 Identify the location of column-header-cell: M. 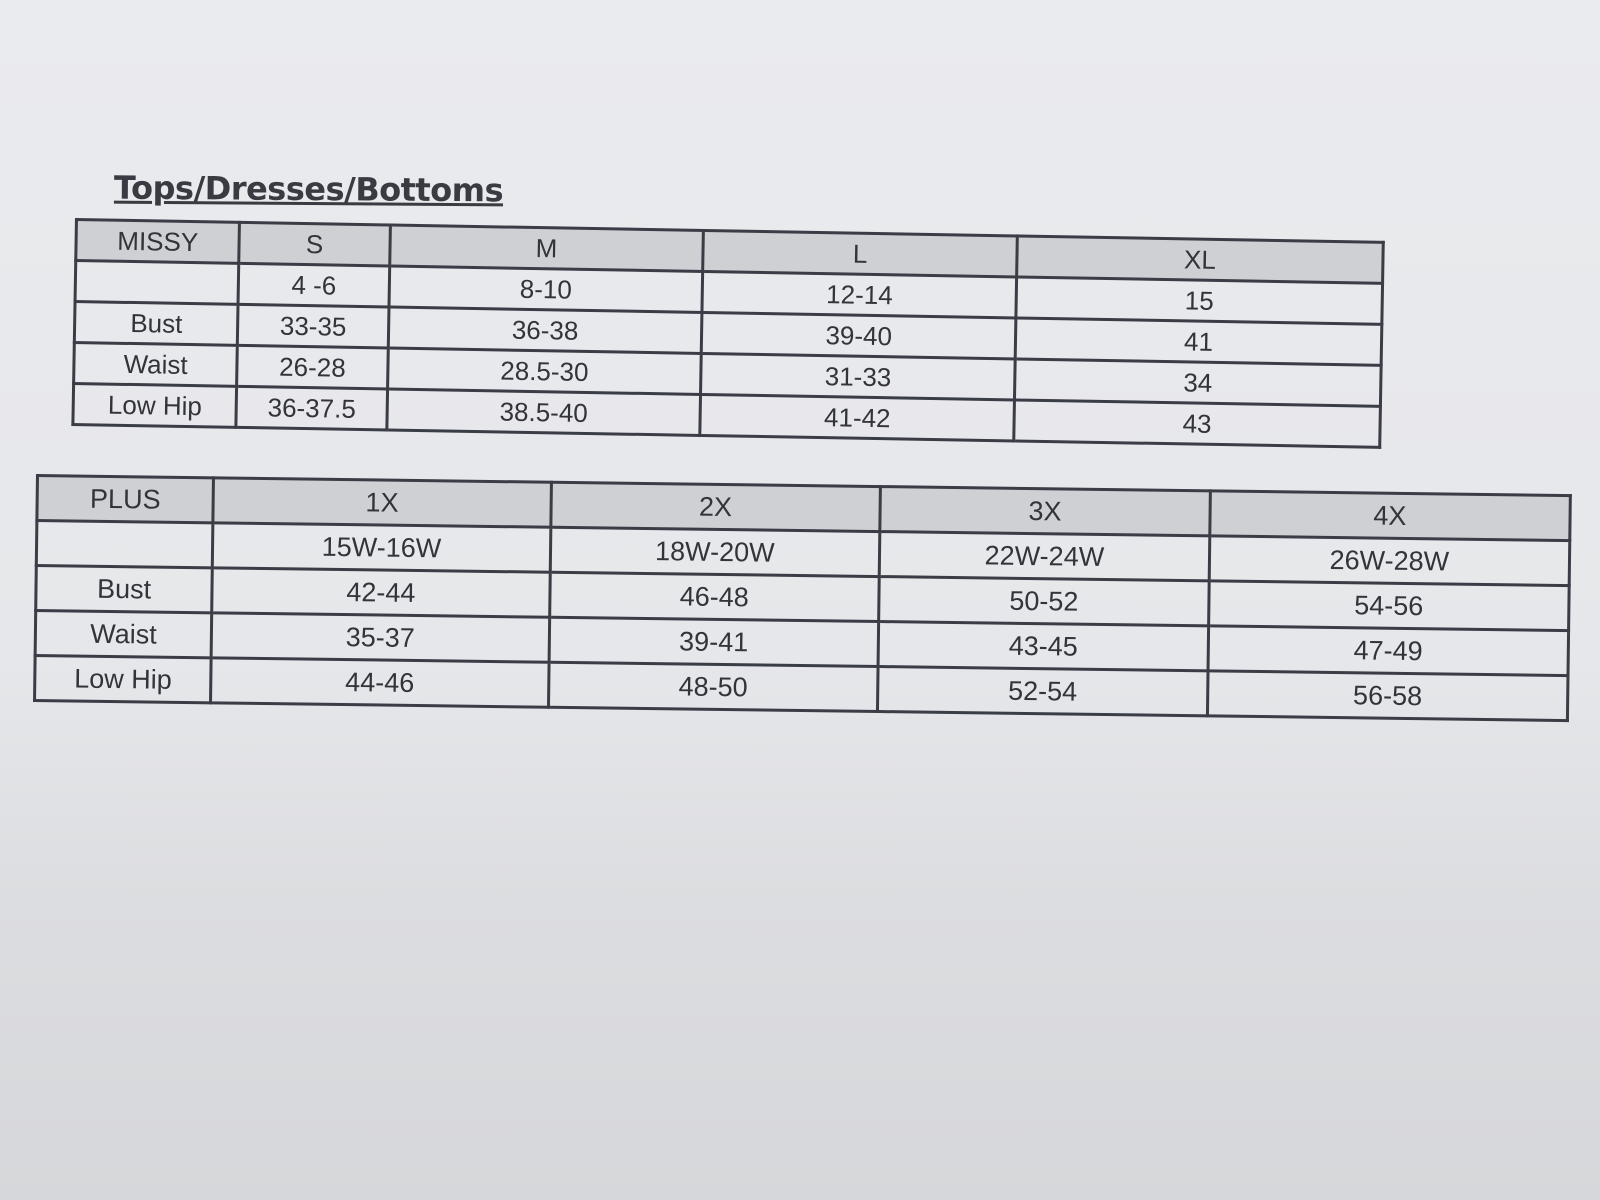
(546, 248).